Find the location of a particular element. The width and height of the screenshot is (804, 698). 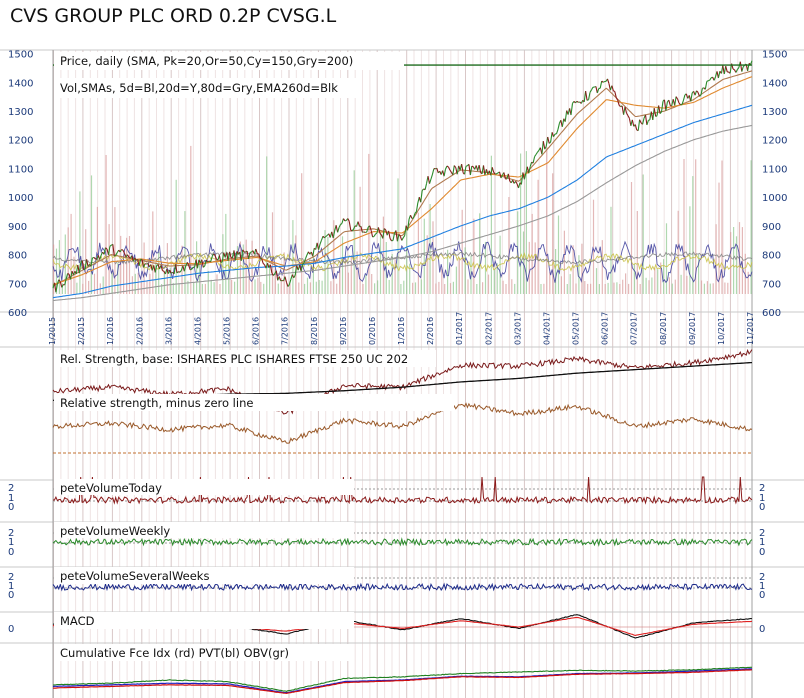

rs-label-box is located at coordinates (245, 358).